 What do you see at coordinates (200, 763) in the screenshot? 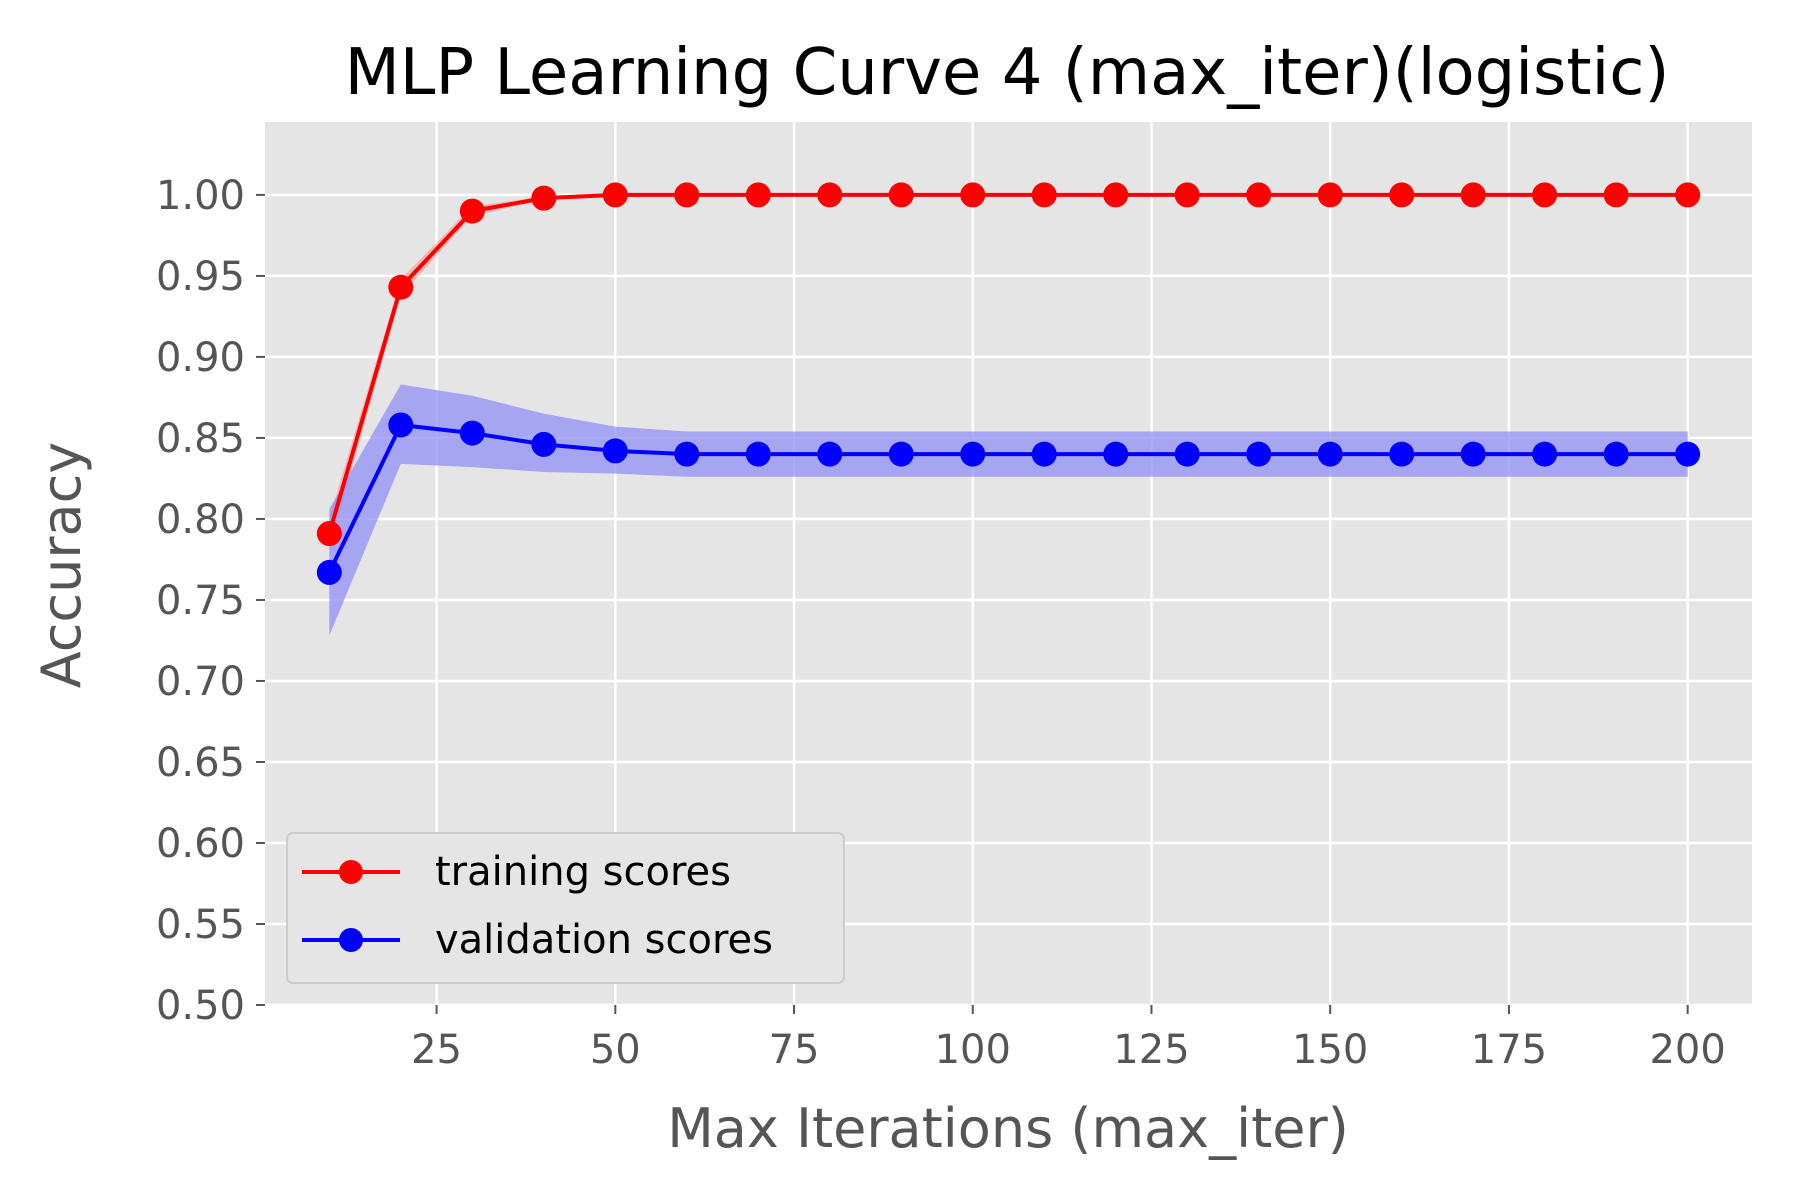
I see `y-tick-label: 0.65` at bounding box center [200, 763].